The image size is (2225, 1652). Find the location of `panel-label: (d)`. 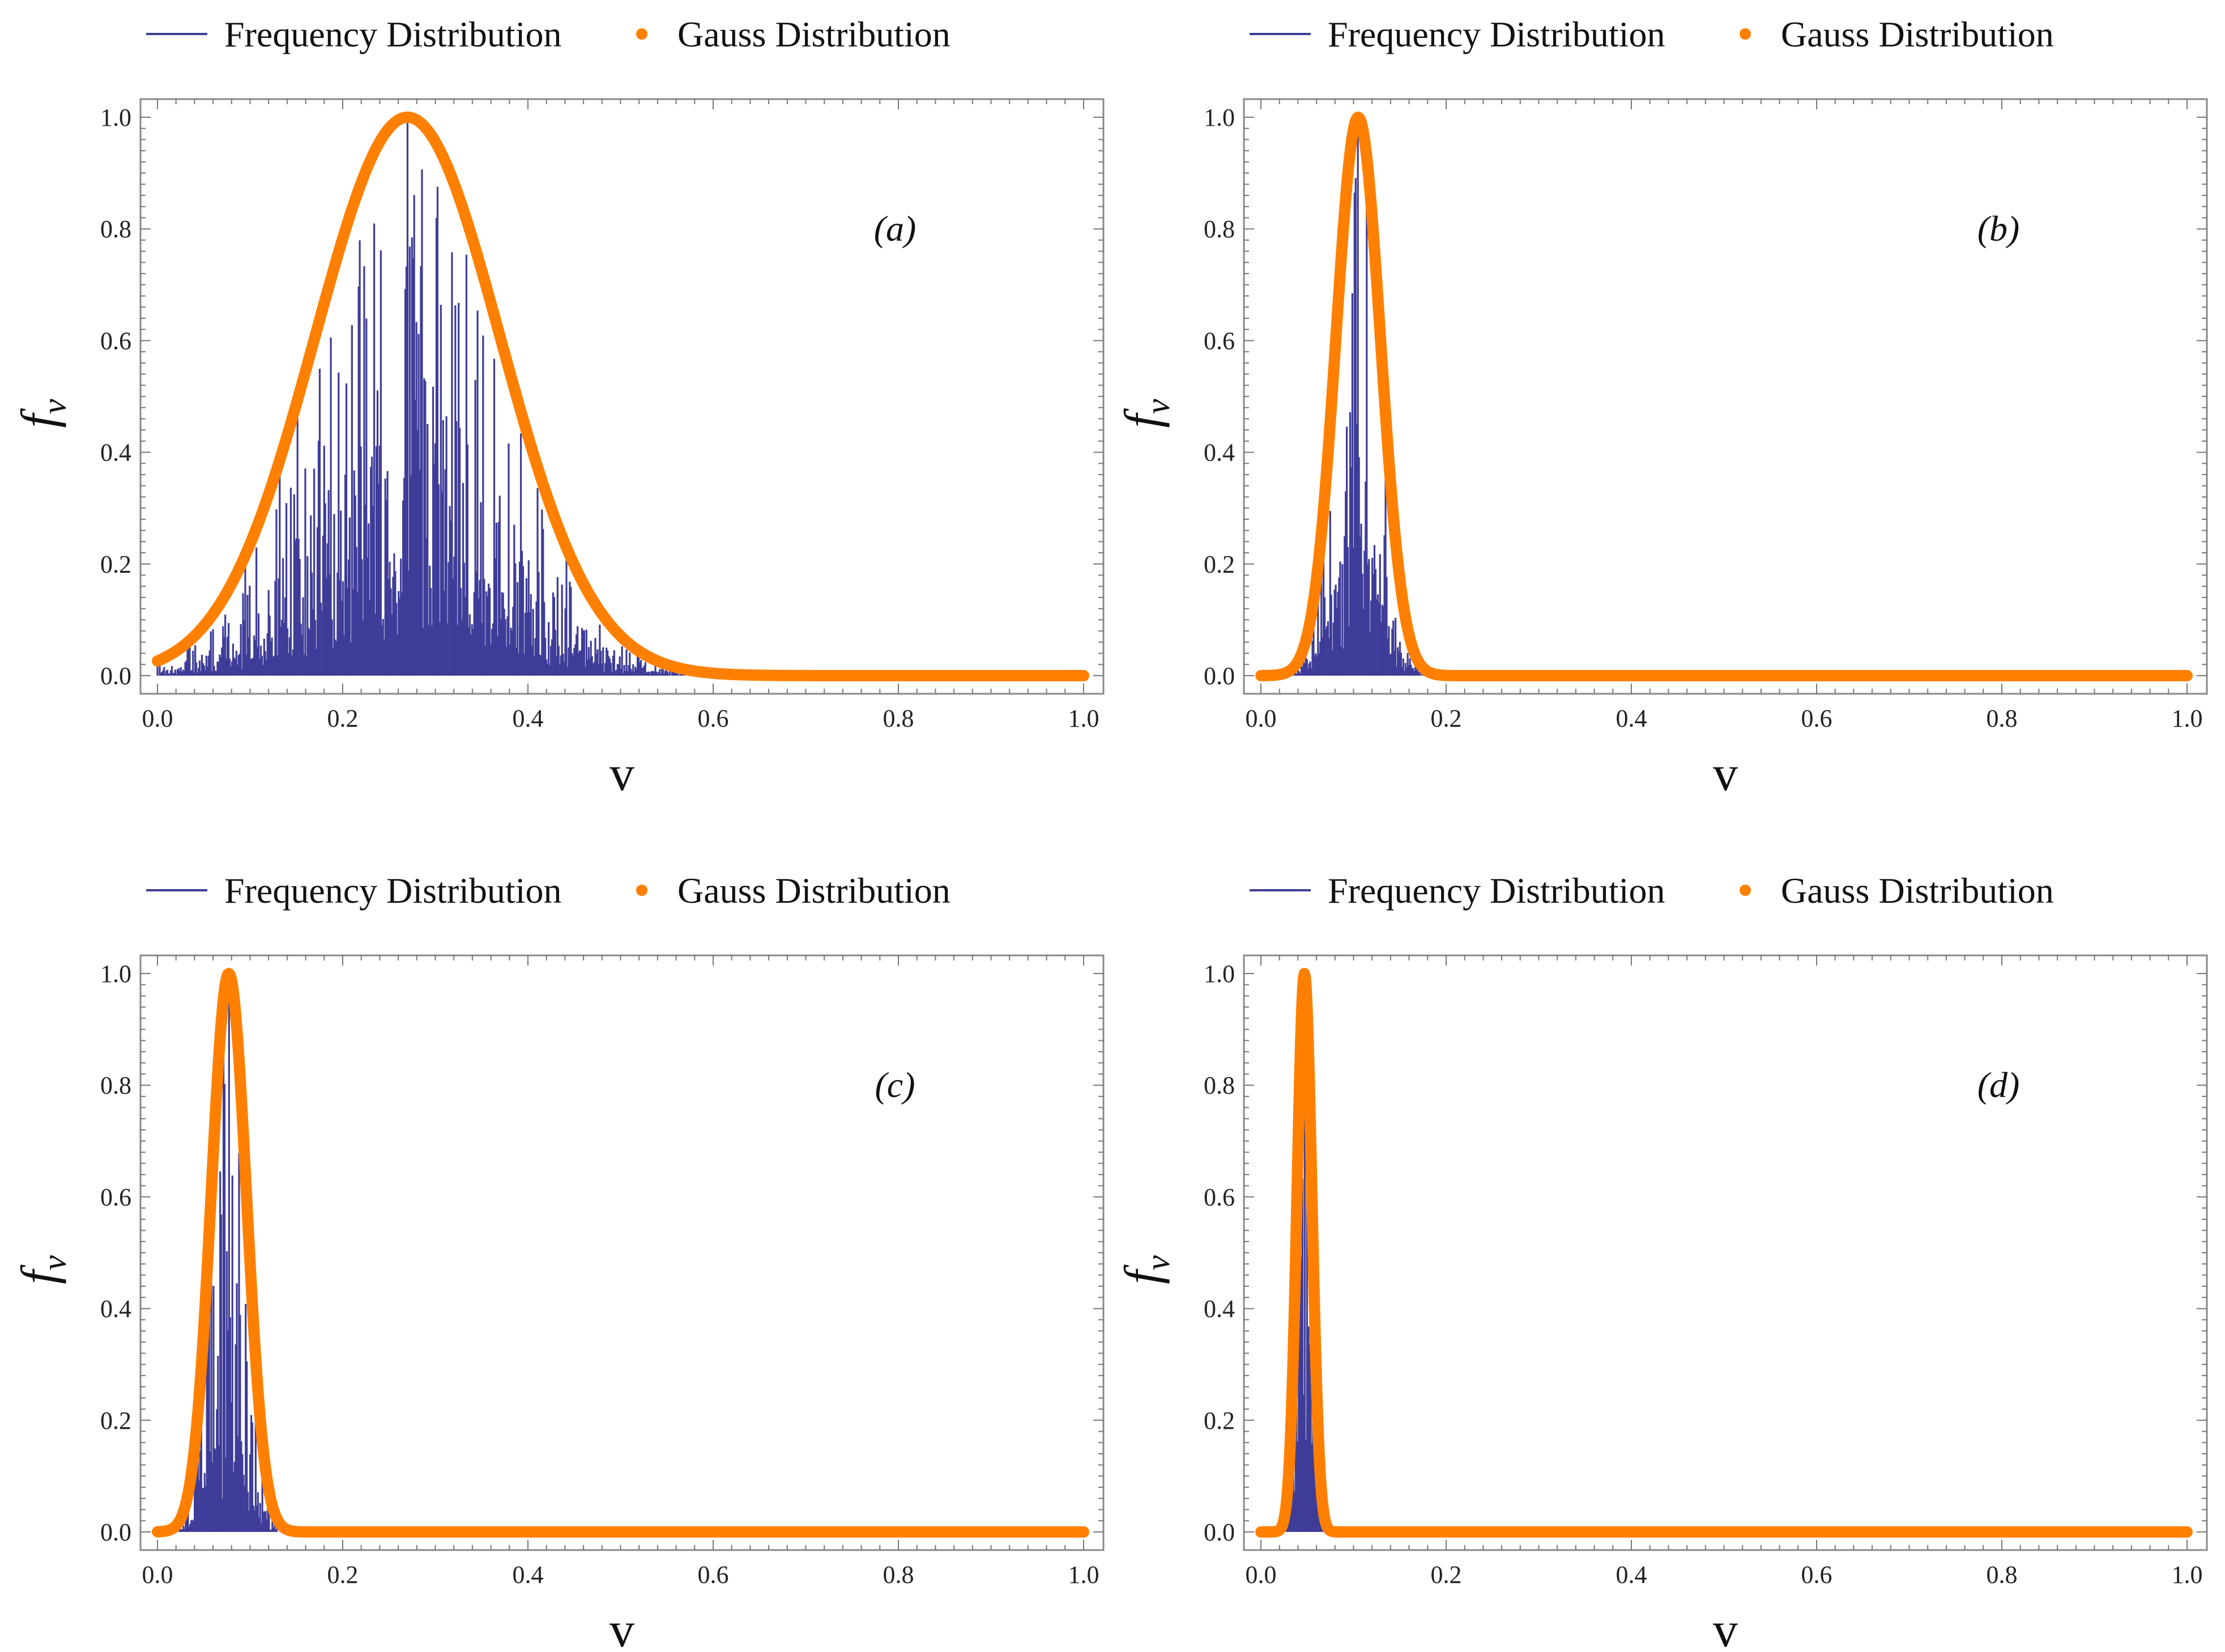

panel-label: (d) is located at coordinates (1999, 1085).